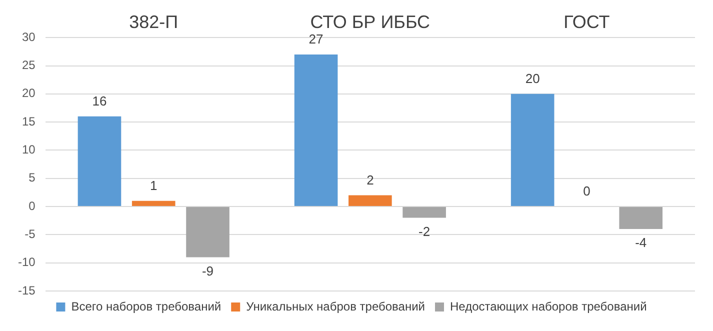 This screenshot has width=713, height=331. What do you see at coordinates (548, 306) in the screenshot?
I see `legend-label: Недостающих наборов требований` at bounding box center [548, 306].